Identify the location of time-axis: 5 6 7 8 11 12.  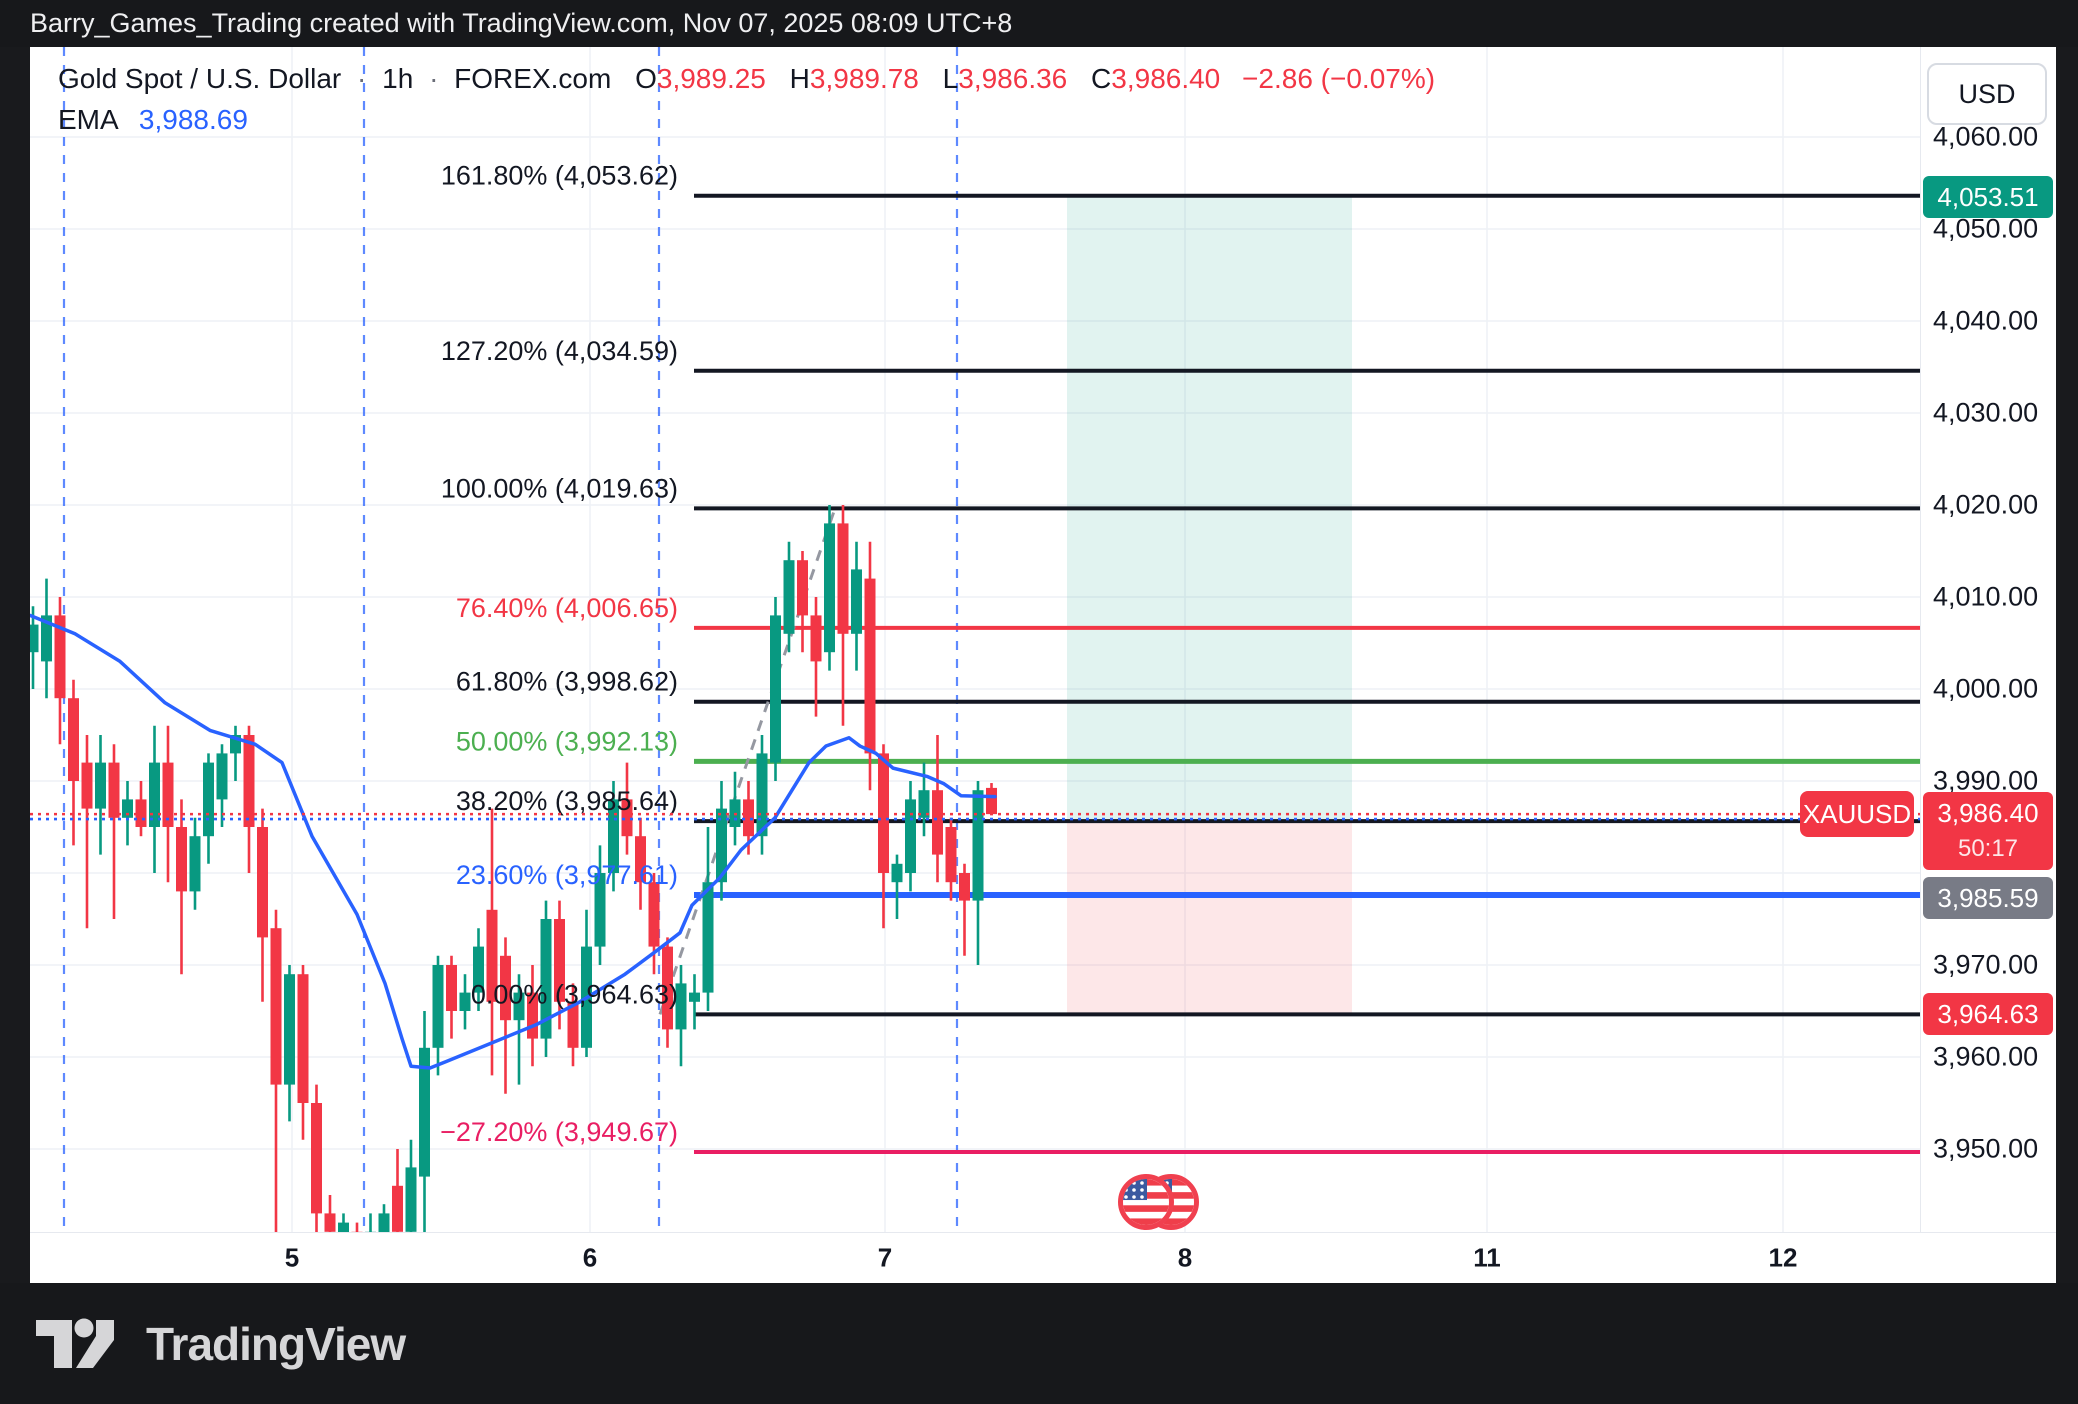
(1043, 1257).